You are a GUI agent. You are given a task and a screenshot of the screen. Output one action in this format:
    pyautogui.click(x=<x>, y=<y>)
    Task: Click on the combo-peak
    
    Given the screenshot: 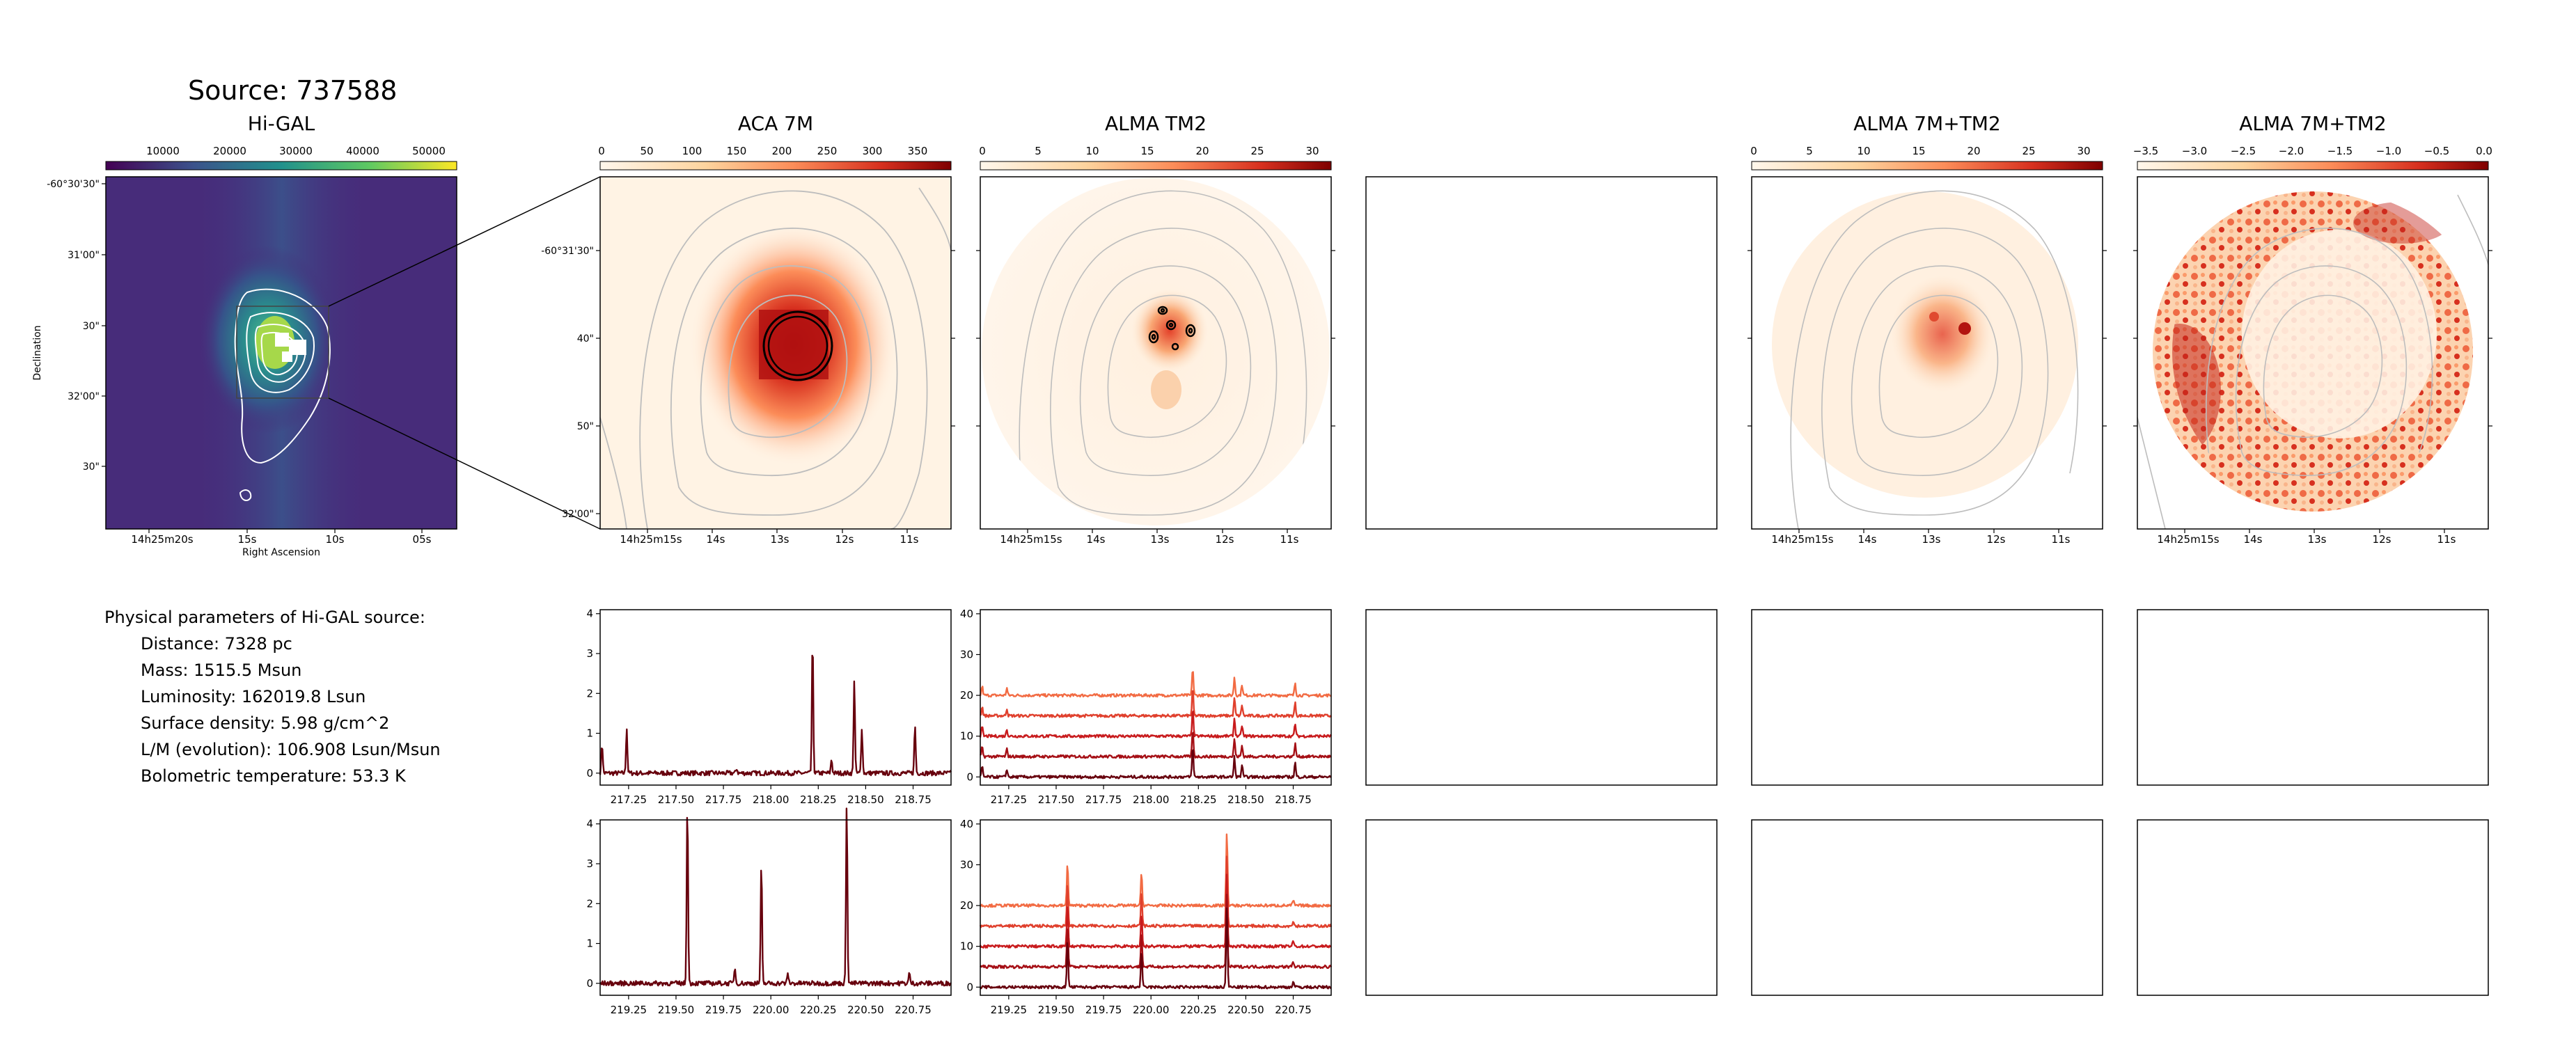 What is the action you would take?
    pyautogui.click(x=1964, y=328)
    